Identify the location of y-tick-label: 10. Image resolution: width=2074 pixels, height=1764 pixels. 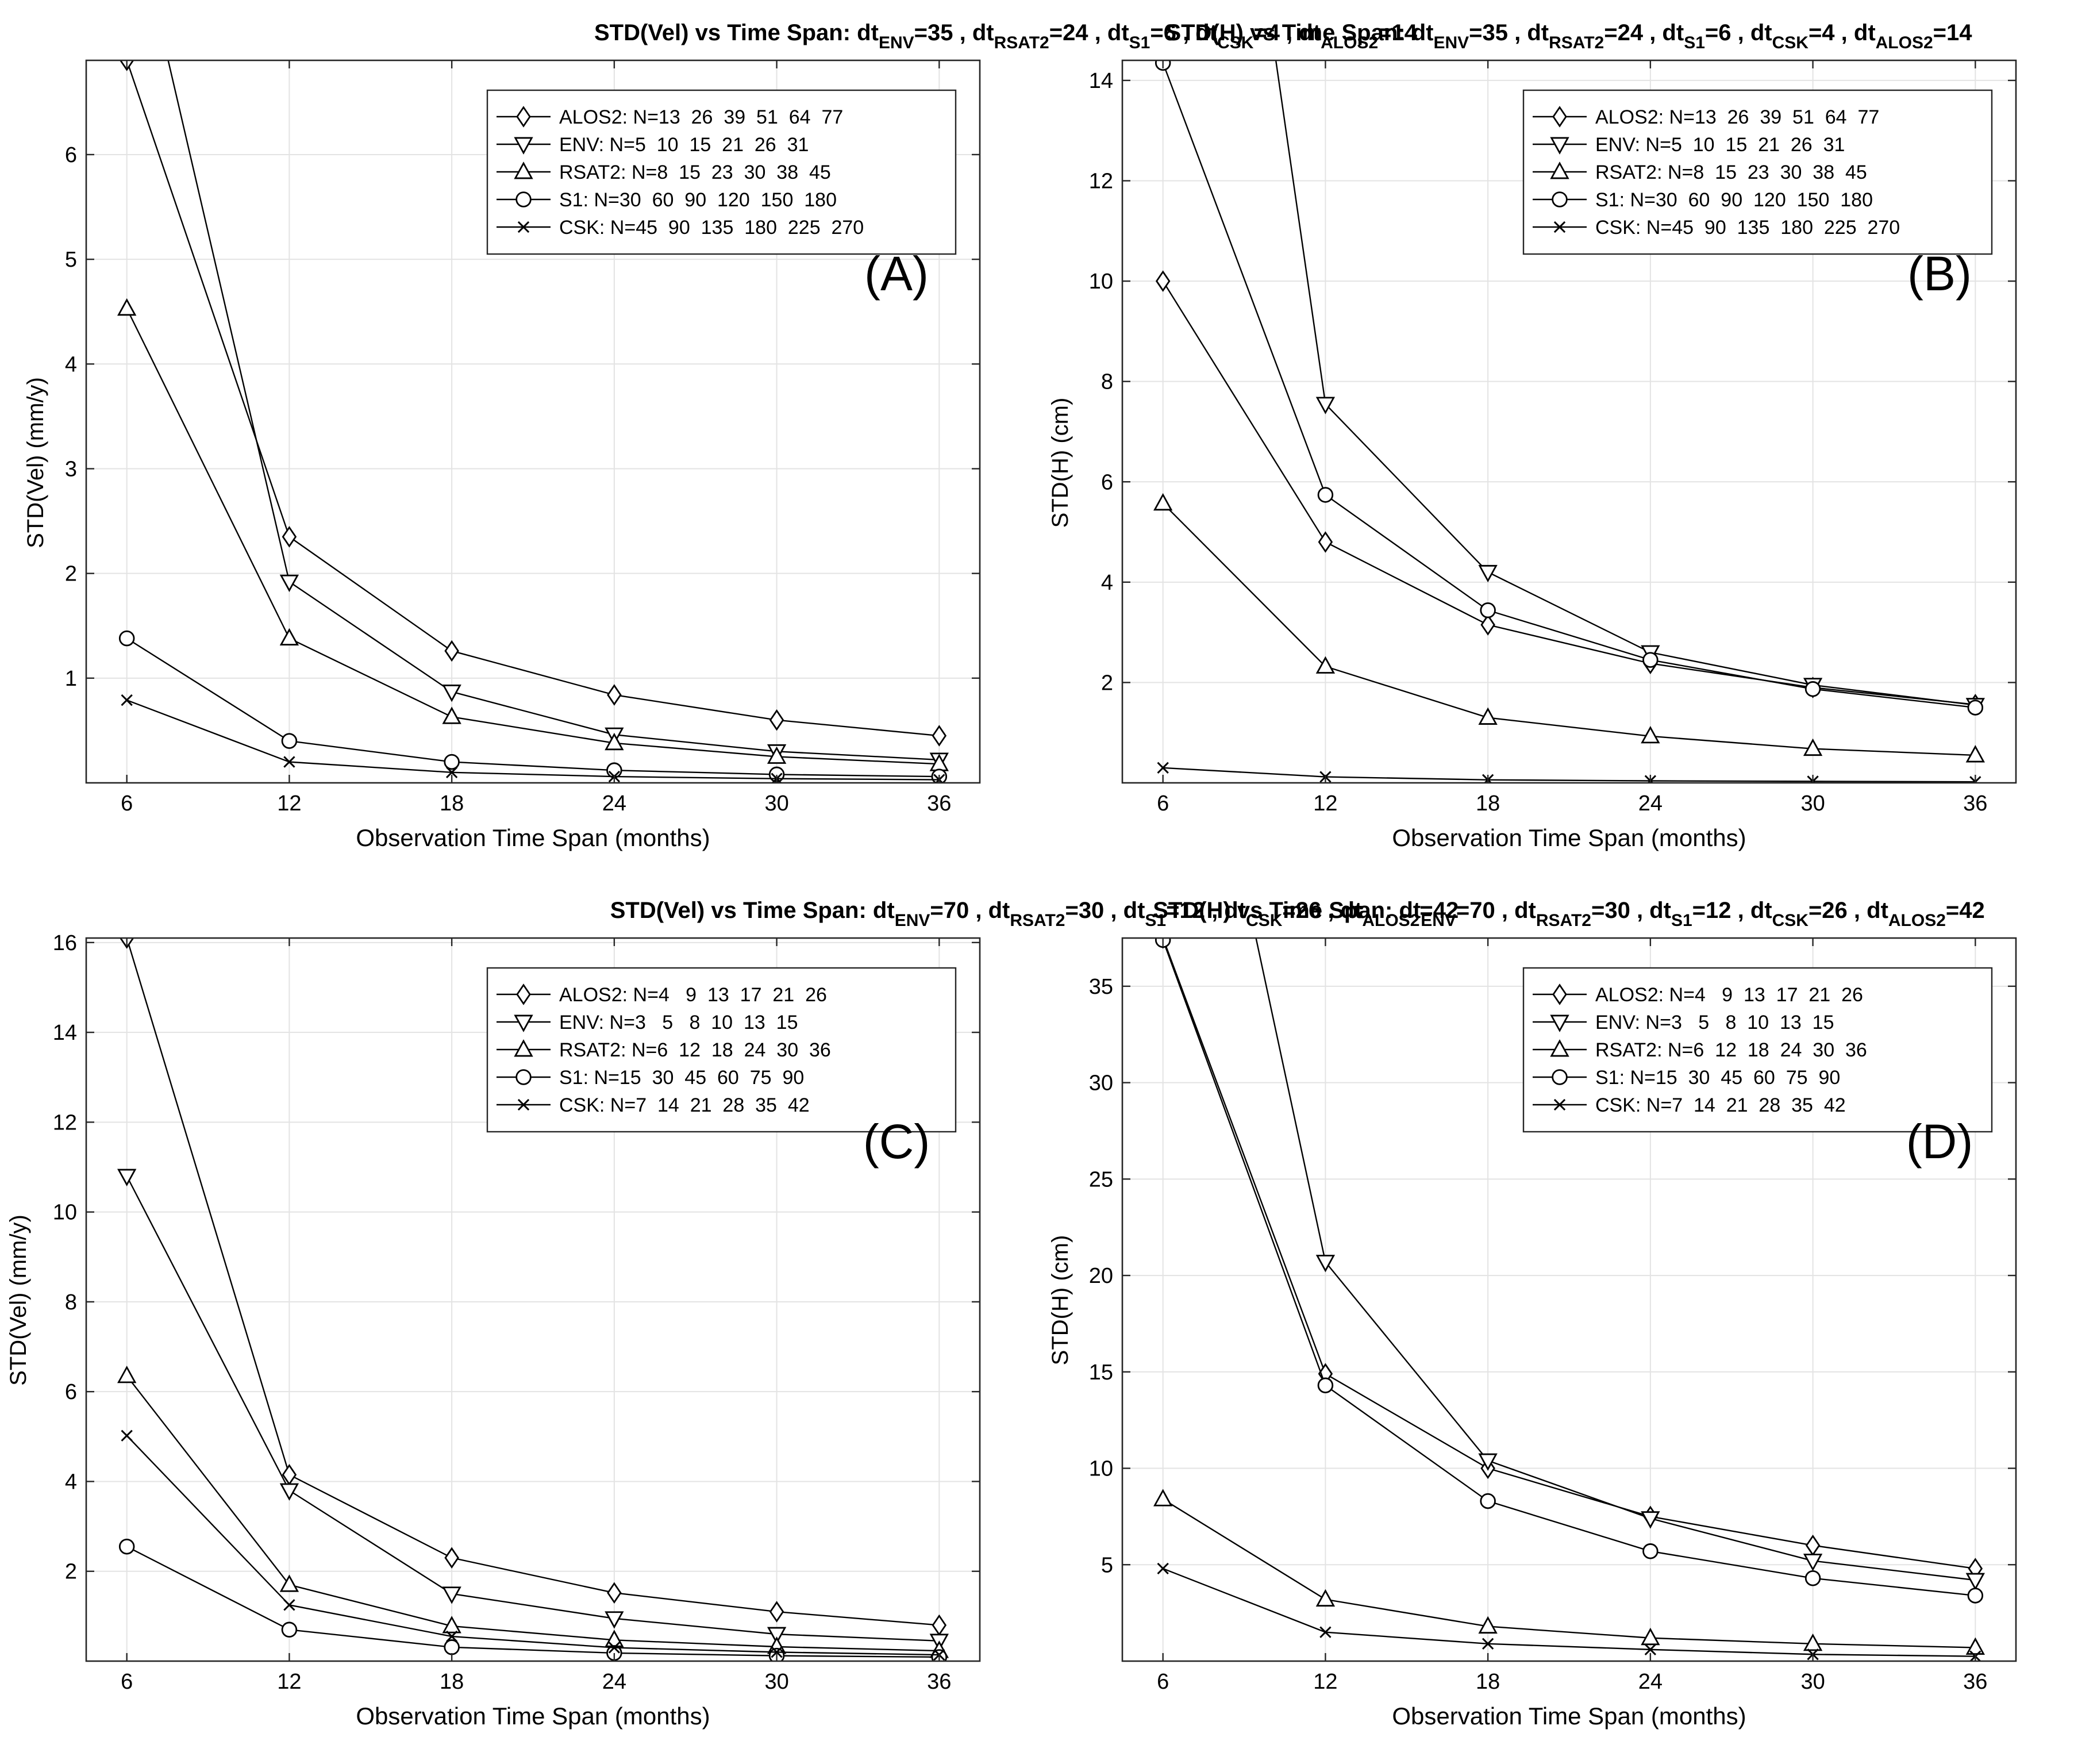
(1101, 282).